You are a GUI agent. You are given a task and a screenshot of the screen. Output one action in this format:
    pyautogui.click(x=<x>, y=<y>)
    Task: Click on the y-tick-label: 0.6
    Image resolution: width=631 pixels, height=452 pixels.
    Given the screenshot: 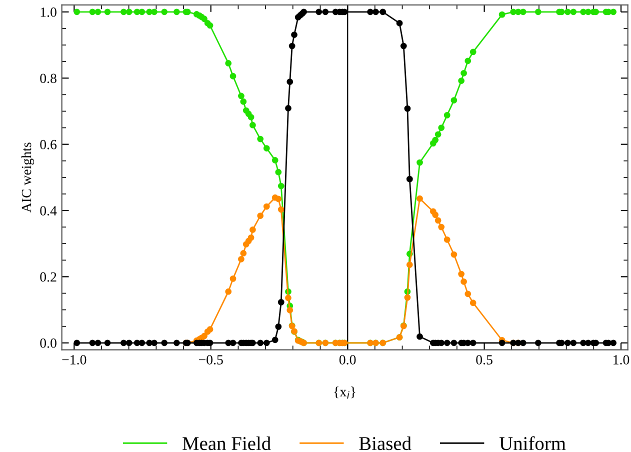 What is the action you would take?
    pyautogui.click(x=48, y=145)
    